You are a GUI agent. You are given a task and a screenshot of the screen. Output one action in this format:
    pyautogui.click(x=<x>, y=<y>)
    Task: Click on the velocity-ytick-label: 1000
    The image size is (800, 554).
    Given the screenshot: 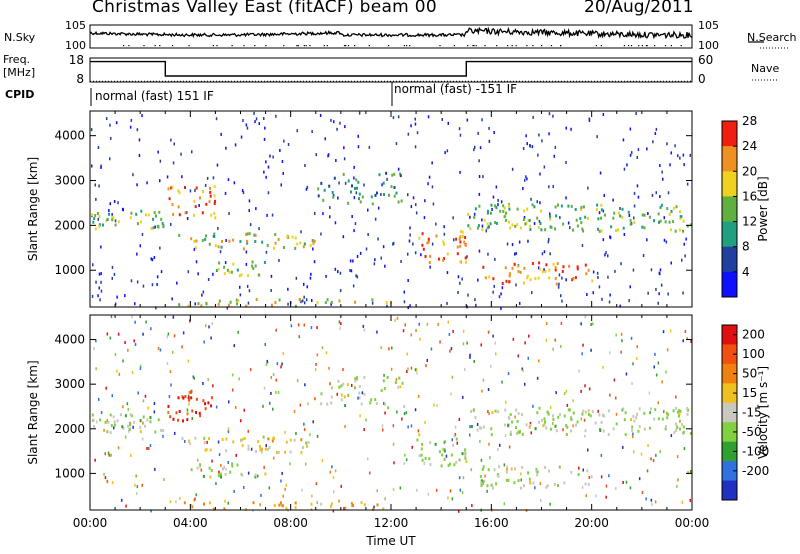 What is the action you would take?
    pyautogui.click(x=69, y=473)
    